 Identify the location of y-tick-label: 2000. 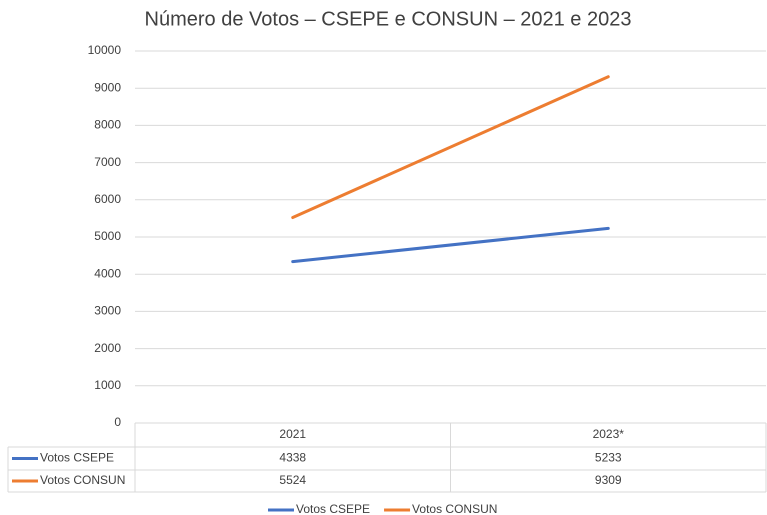
(107, 348).